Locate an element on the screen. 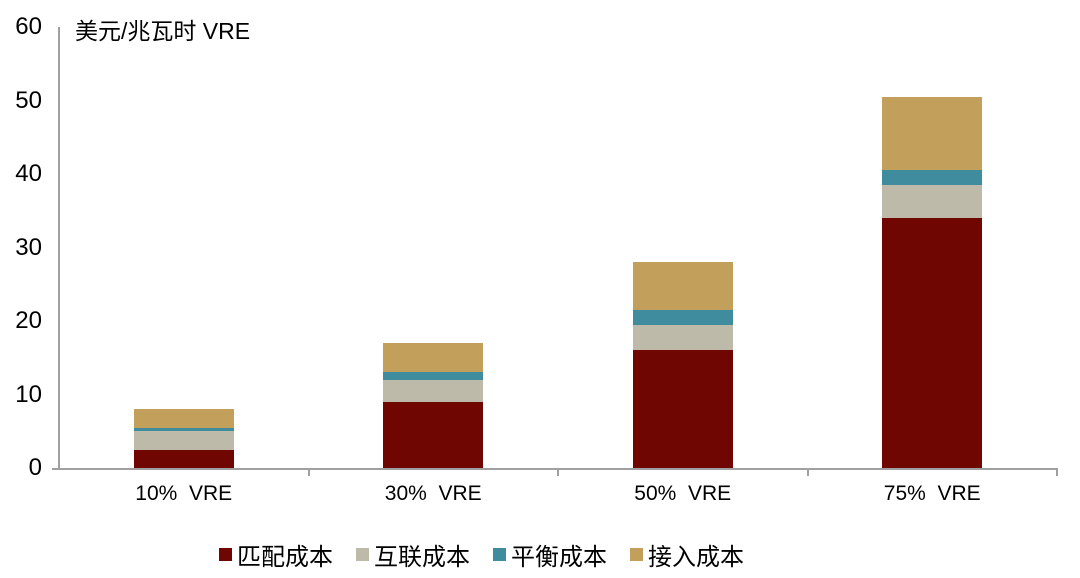 This screenshot has height=578, width=1080. y-axis-tick-label: 30 is located at coordinates (28, 247).